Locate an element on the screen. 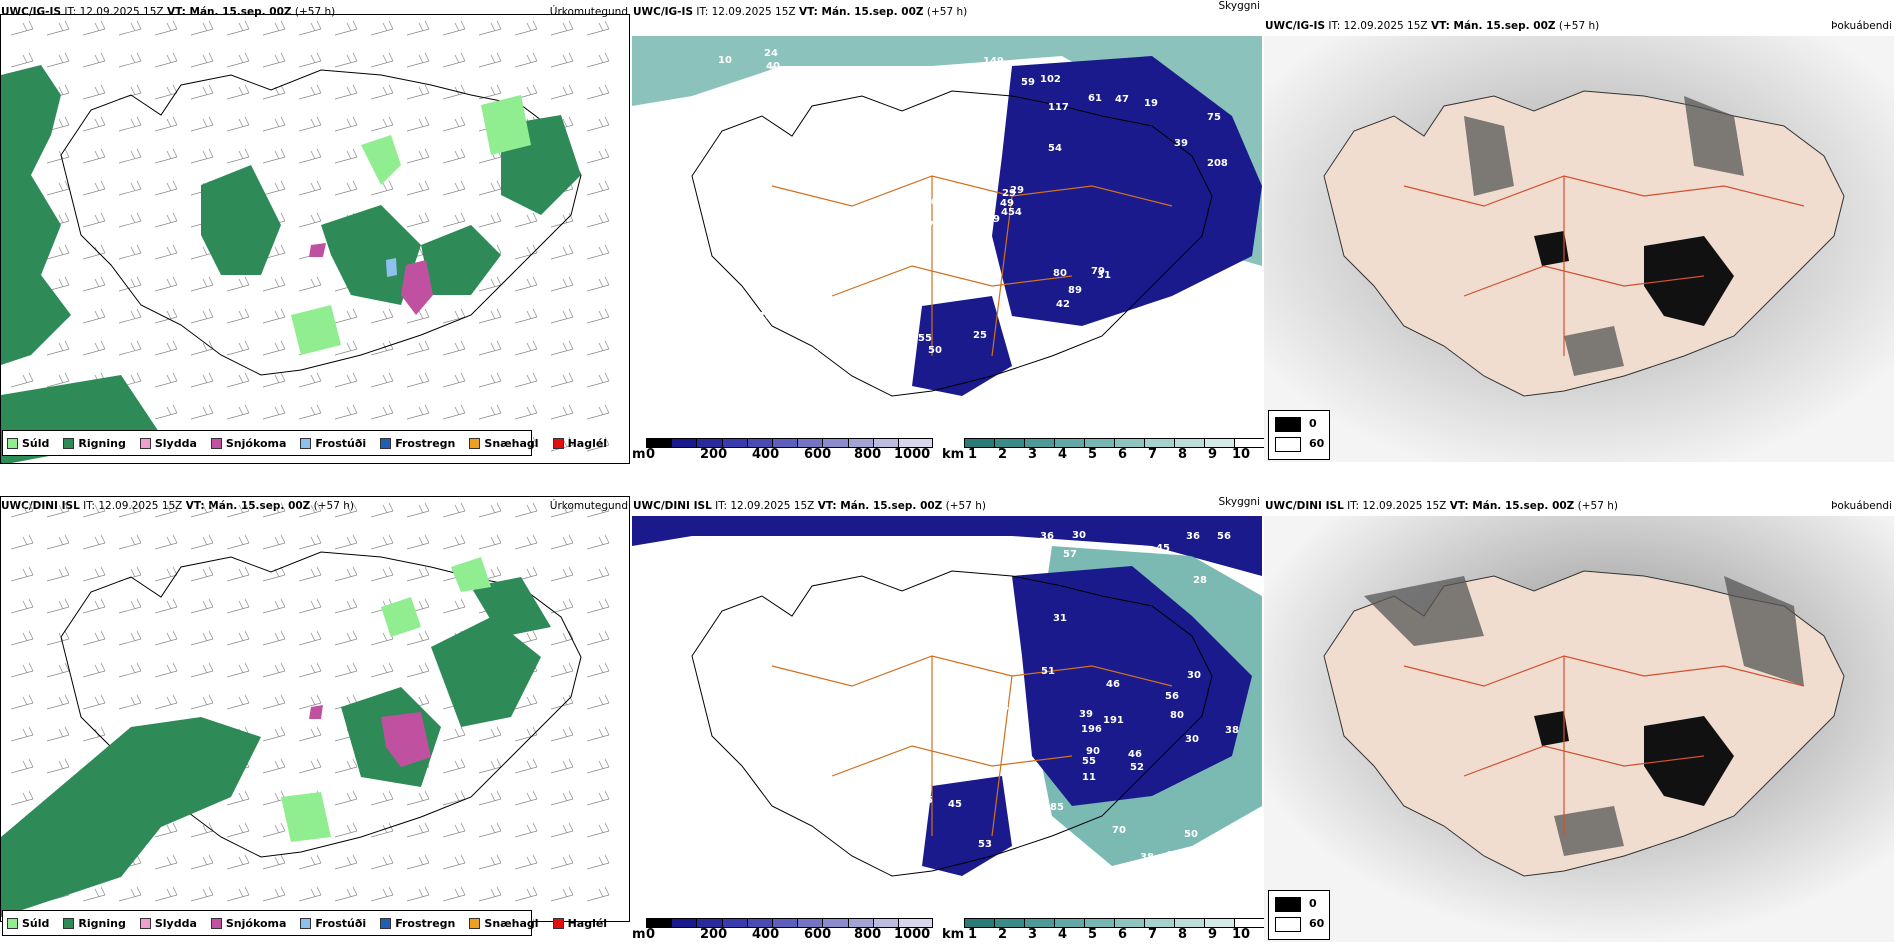  legend-label: Súld is located at coordinates (36, 443).